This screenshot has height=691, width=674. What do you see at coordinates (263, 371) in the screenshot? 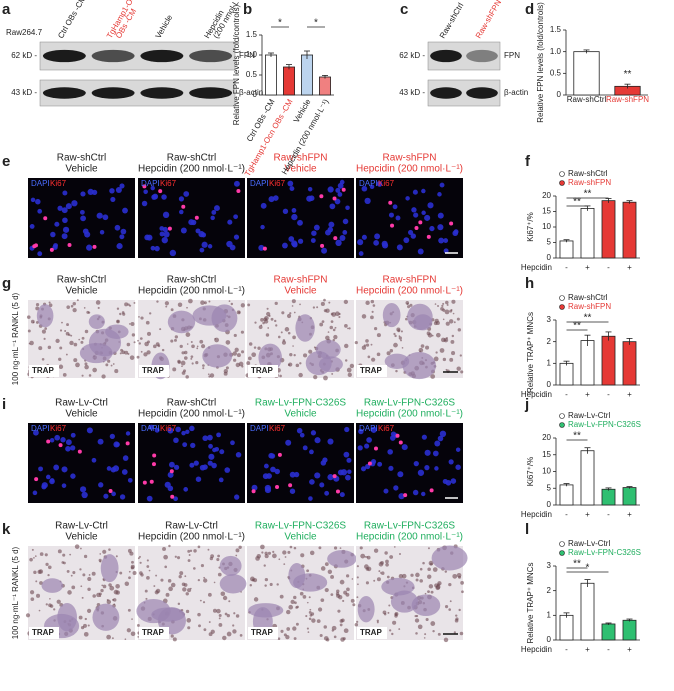
I see `trap-box` at bounding box center [263, 371].